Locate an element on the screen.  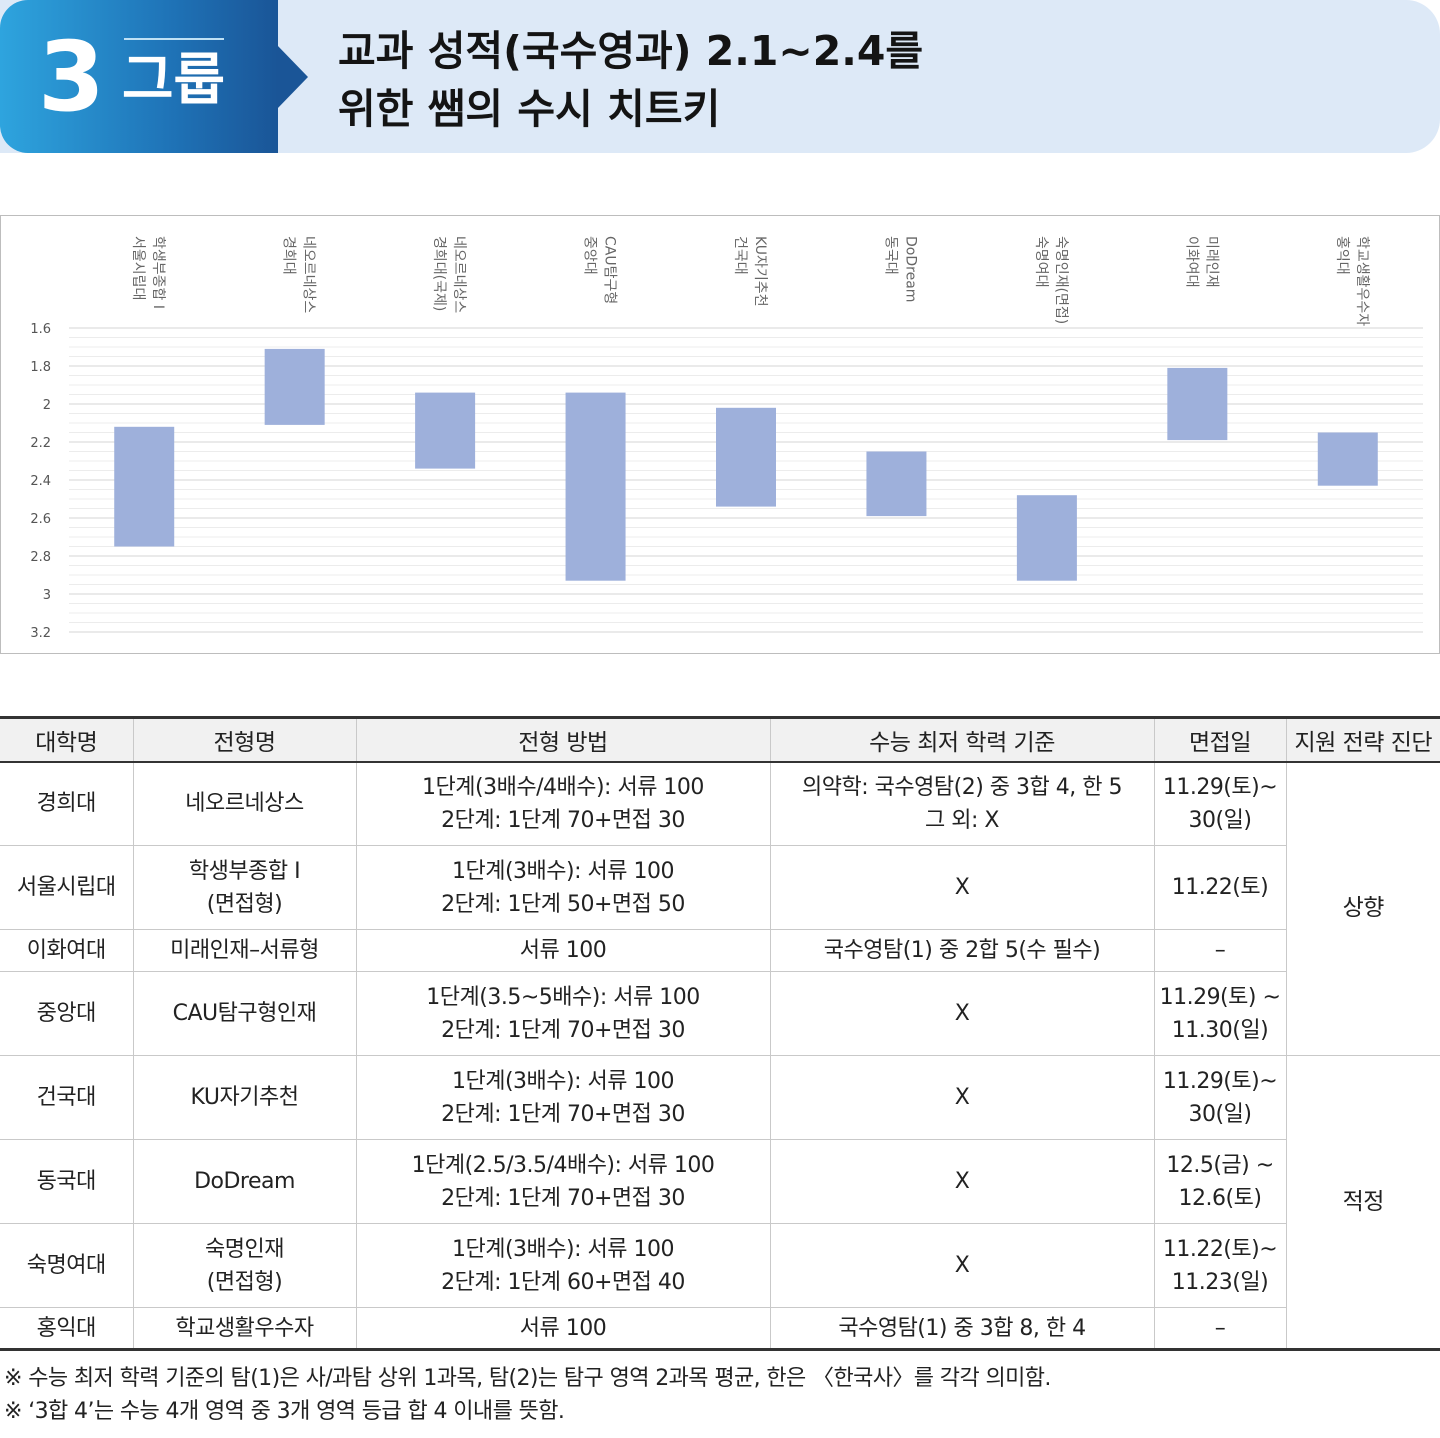
cell-interview: – is located at coordinates (1220, 1329).